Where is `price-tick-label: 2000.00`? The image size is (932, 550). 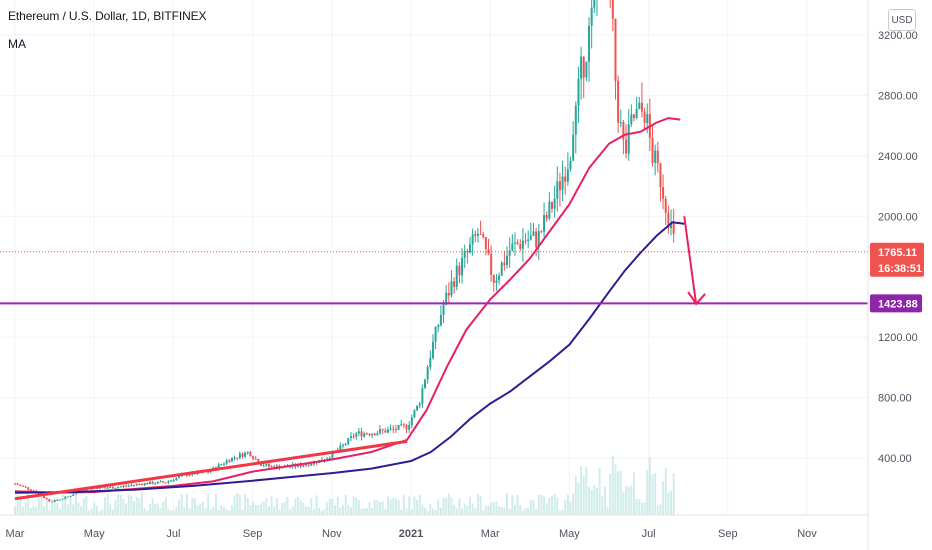 price-tick-label: 2000.00 is located at coordinates (898, 217).